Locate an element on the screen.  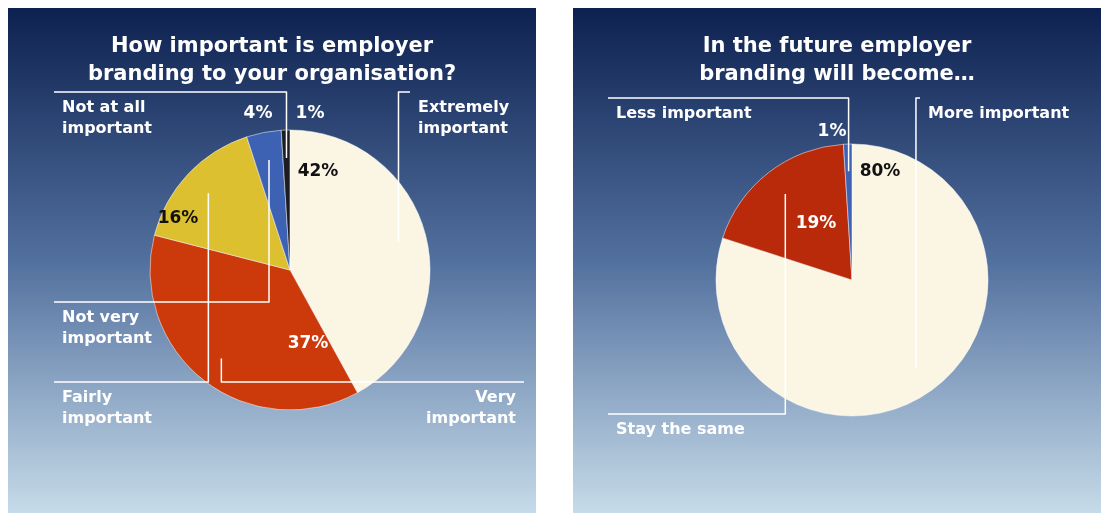
slice-label: Less important is located at coordinates (684, 112).